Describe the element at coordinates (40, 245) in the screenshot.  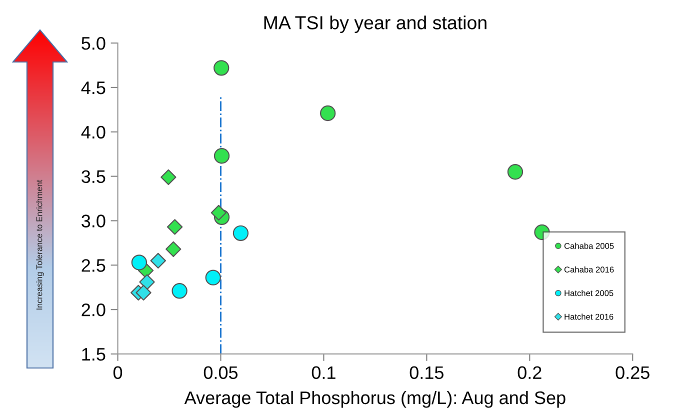
I see `text: Increasing Tolerance to Enrichment` at that location.